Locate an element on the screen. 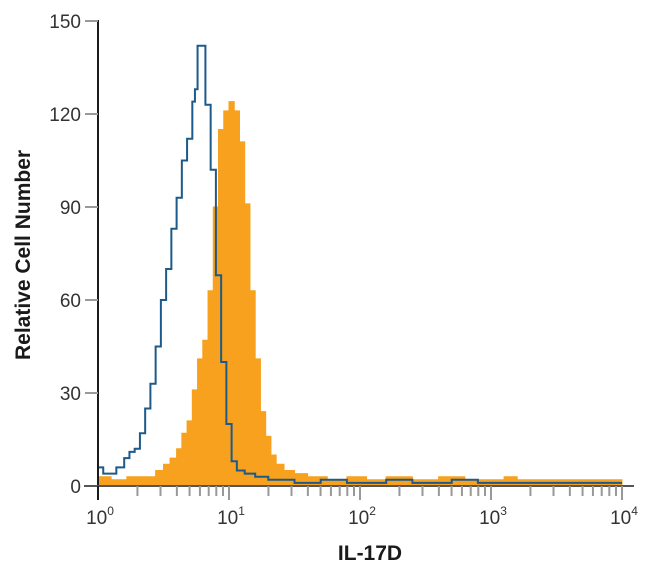  x-tick-label: 10³ is located at coordinates (493, 516).